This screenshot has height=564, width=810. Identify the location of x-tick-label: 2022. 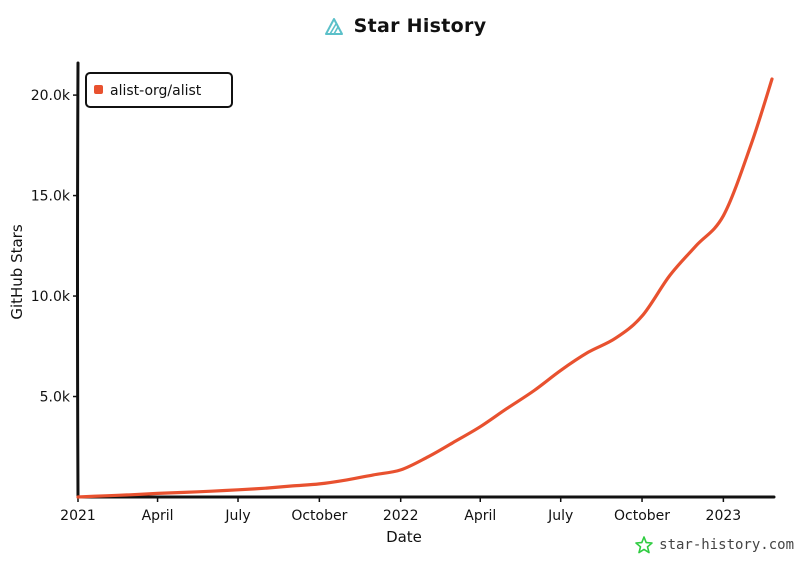
(401, 516).